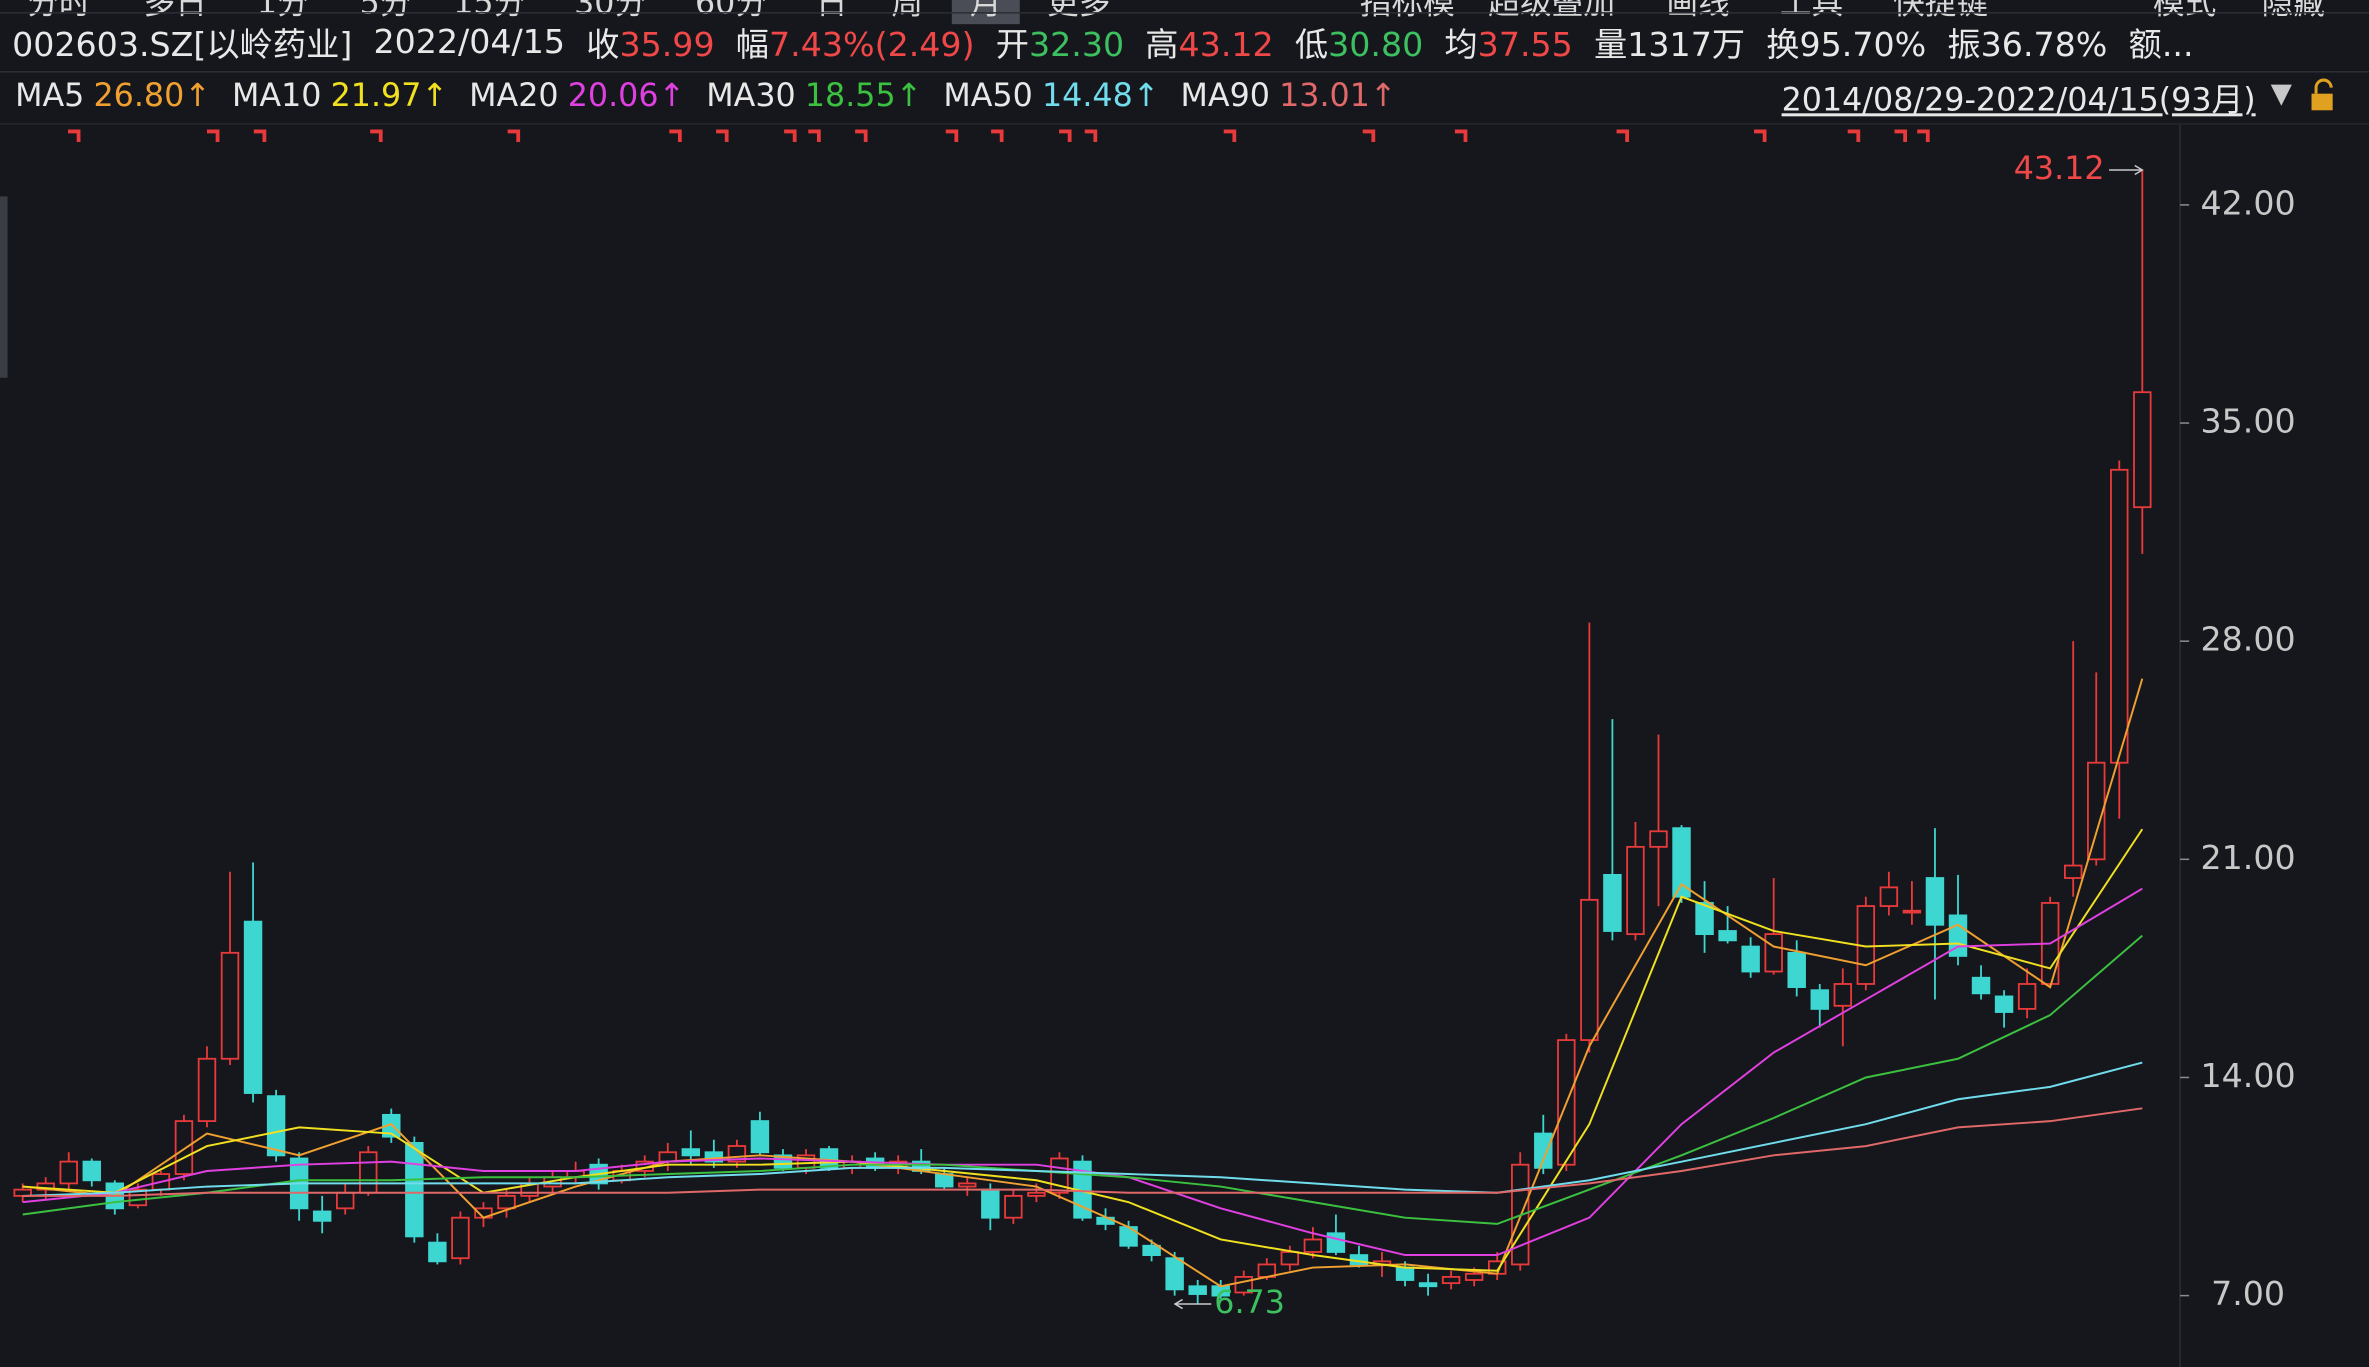 The height and width of the screenshot is (1367, 2369). I want to click on toolbar-item: 模式, so click(2184, 11).